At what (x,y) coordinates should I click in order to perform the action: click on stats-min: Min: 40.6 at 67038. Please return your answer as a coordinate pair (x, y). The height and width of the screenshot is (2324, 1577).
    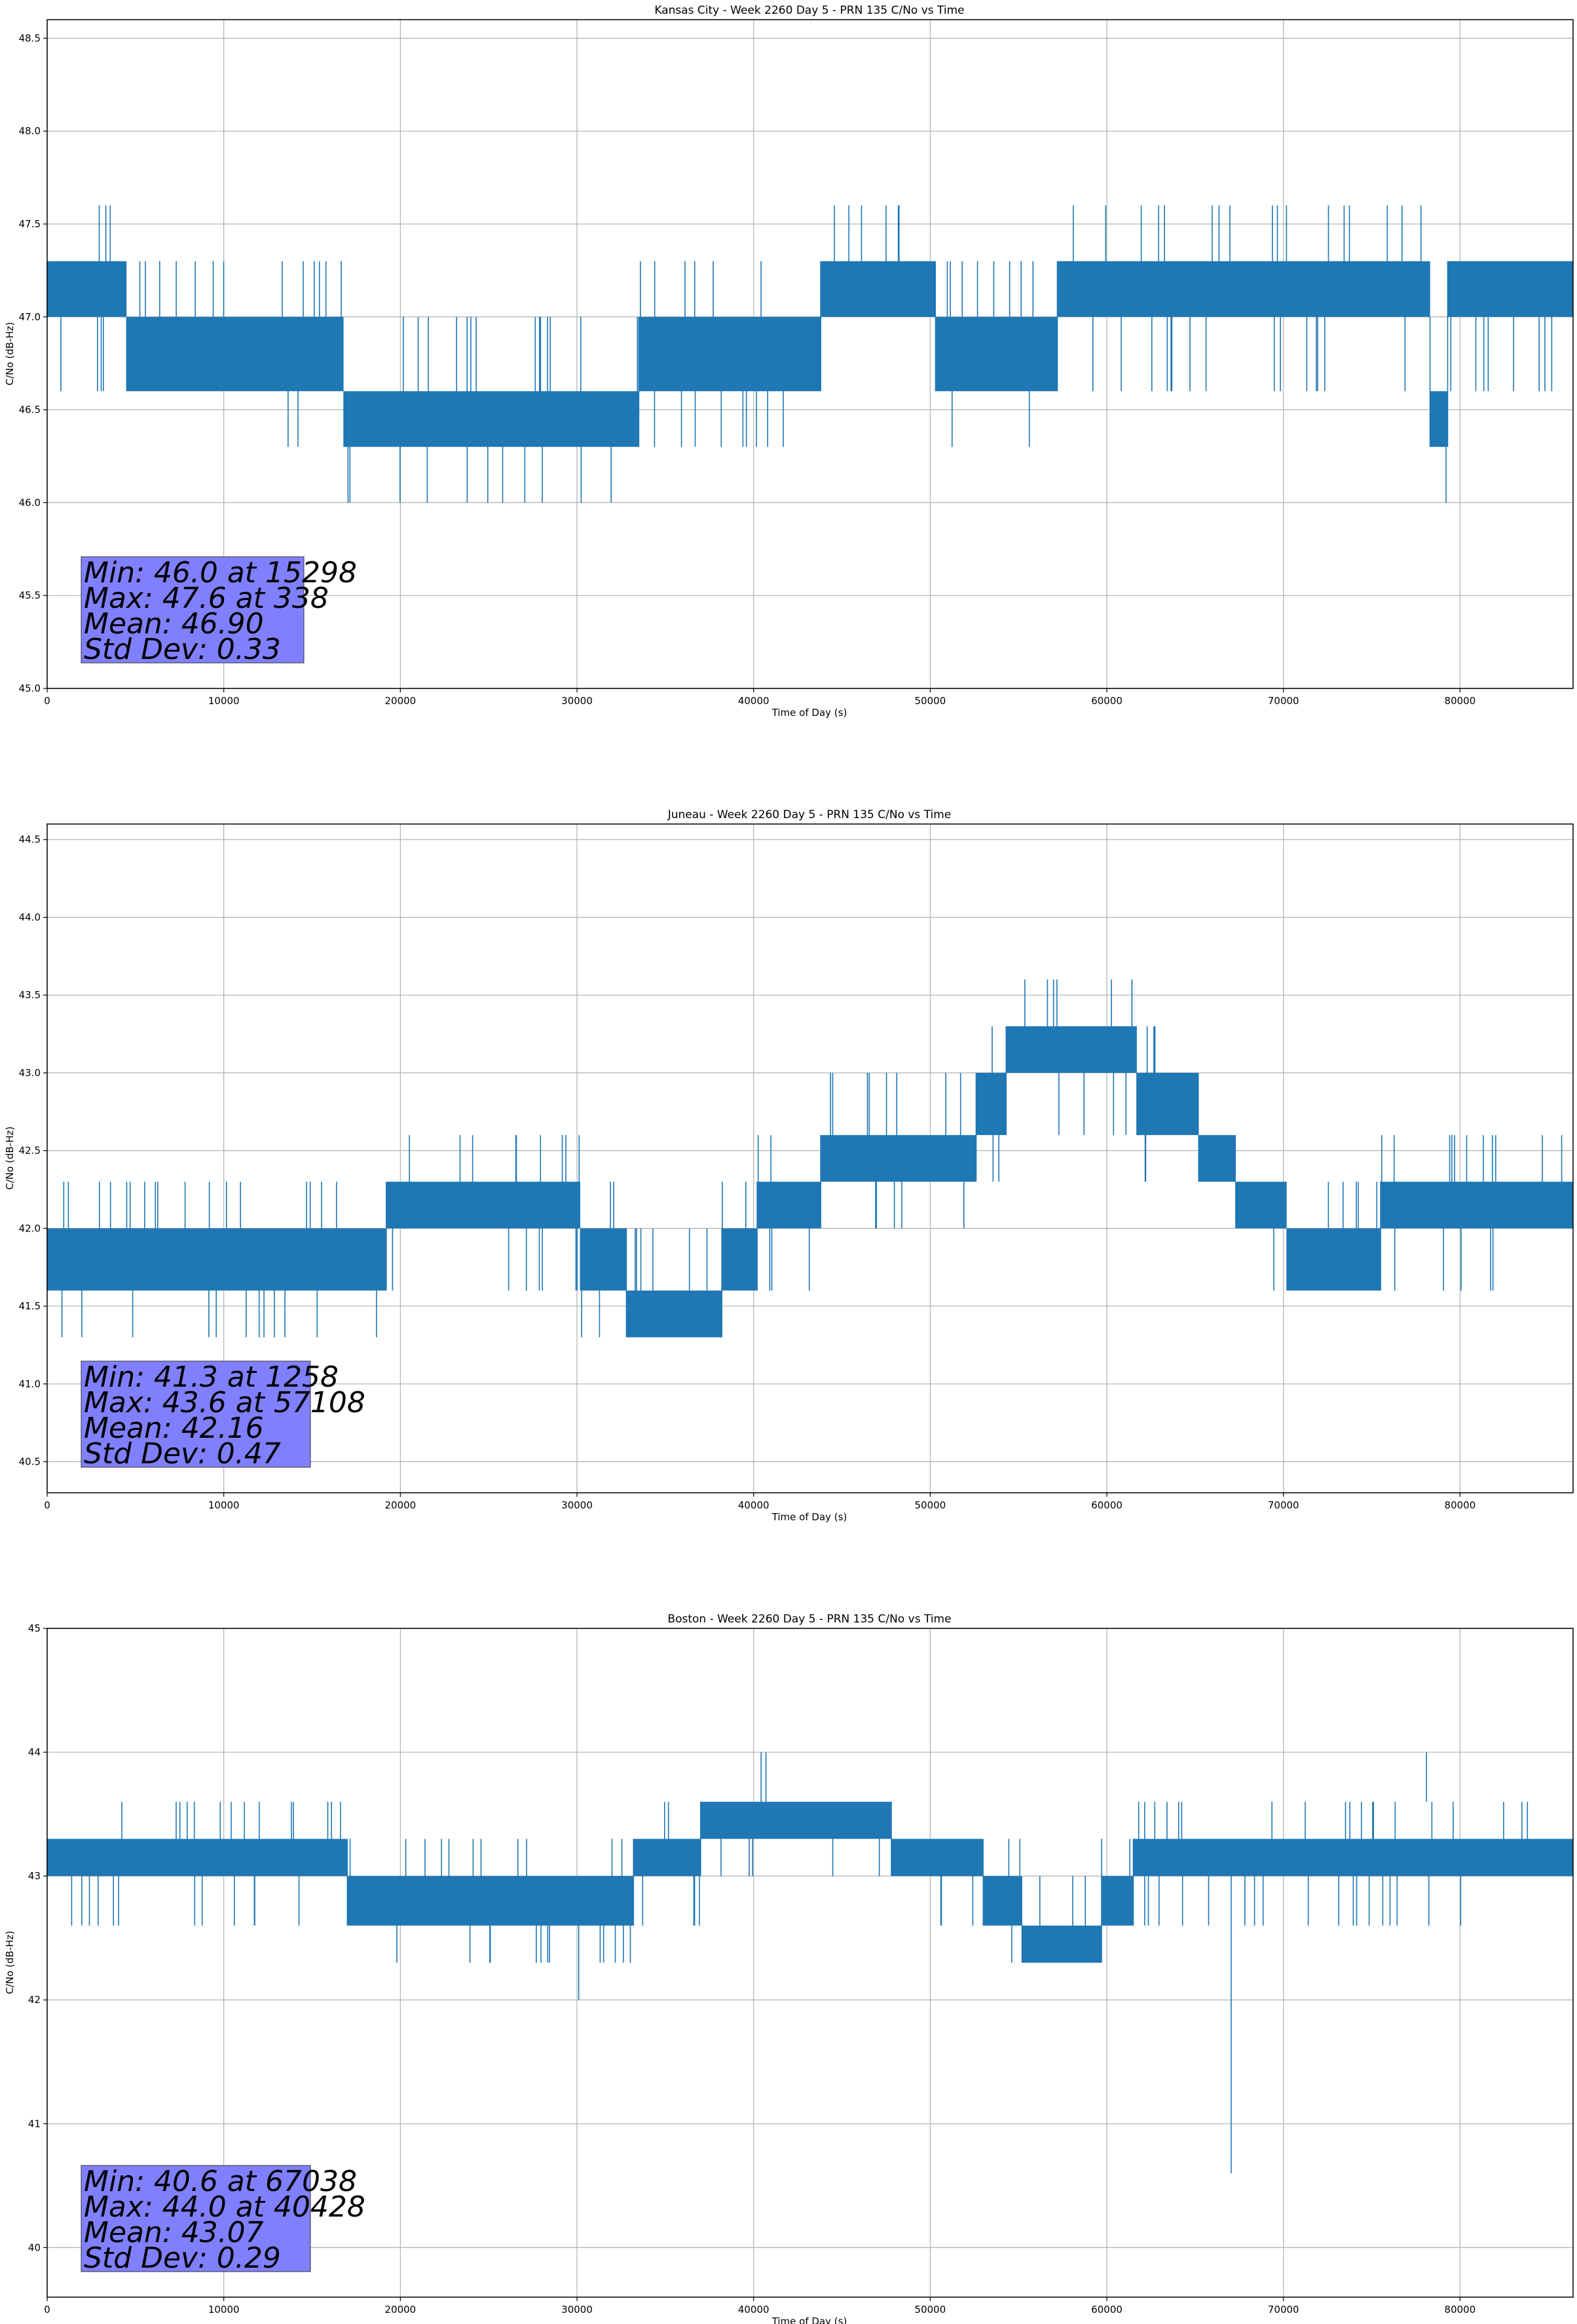
    Looking at the image, I should click on (220, 2181).